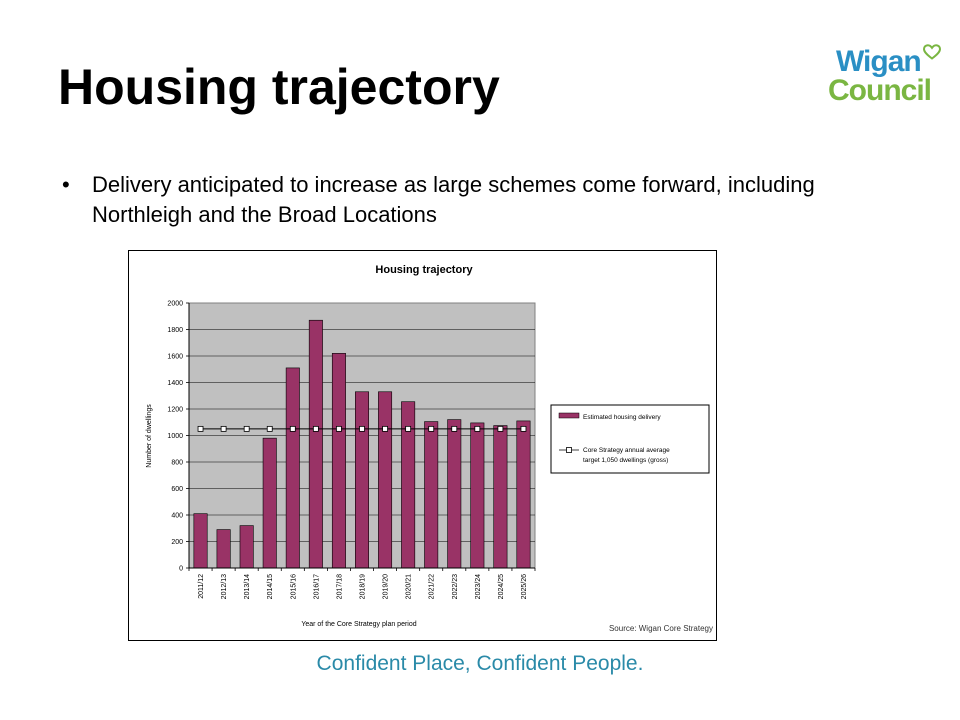 Image resolution: width=960 pixels, height=720 pixels. What do you see at coordinates (247, 586) in the screenshot?
I see `x-tick-label: 2013/14` at bounding box center [247, 586].